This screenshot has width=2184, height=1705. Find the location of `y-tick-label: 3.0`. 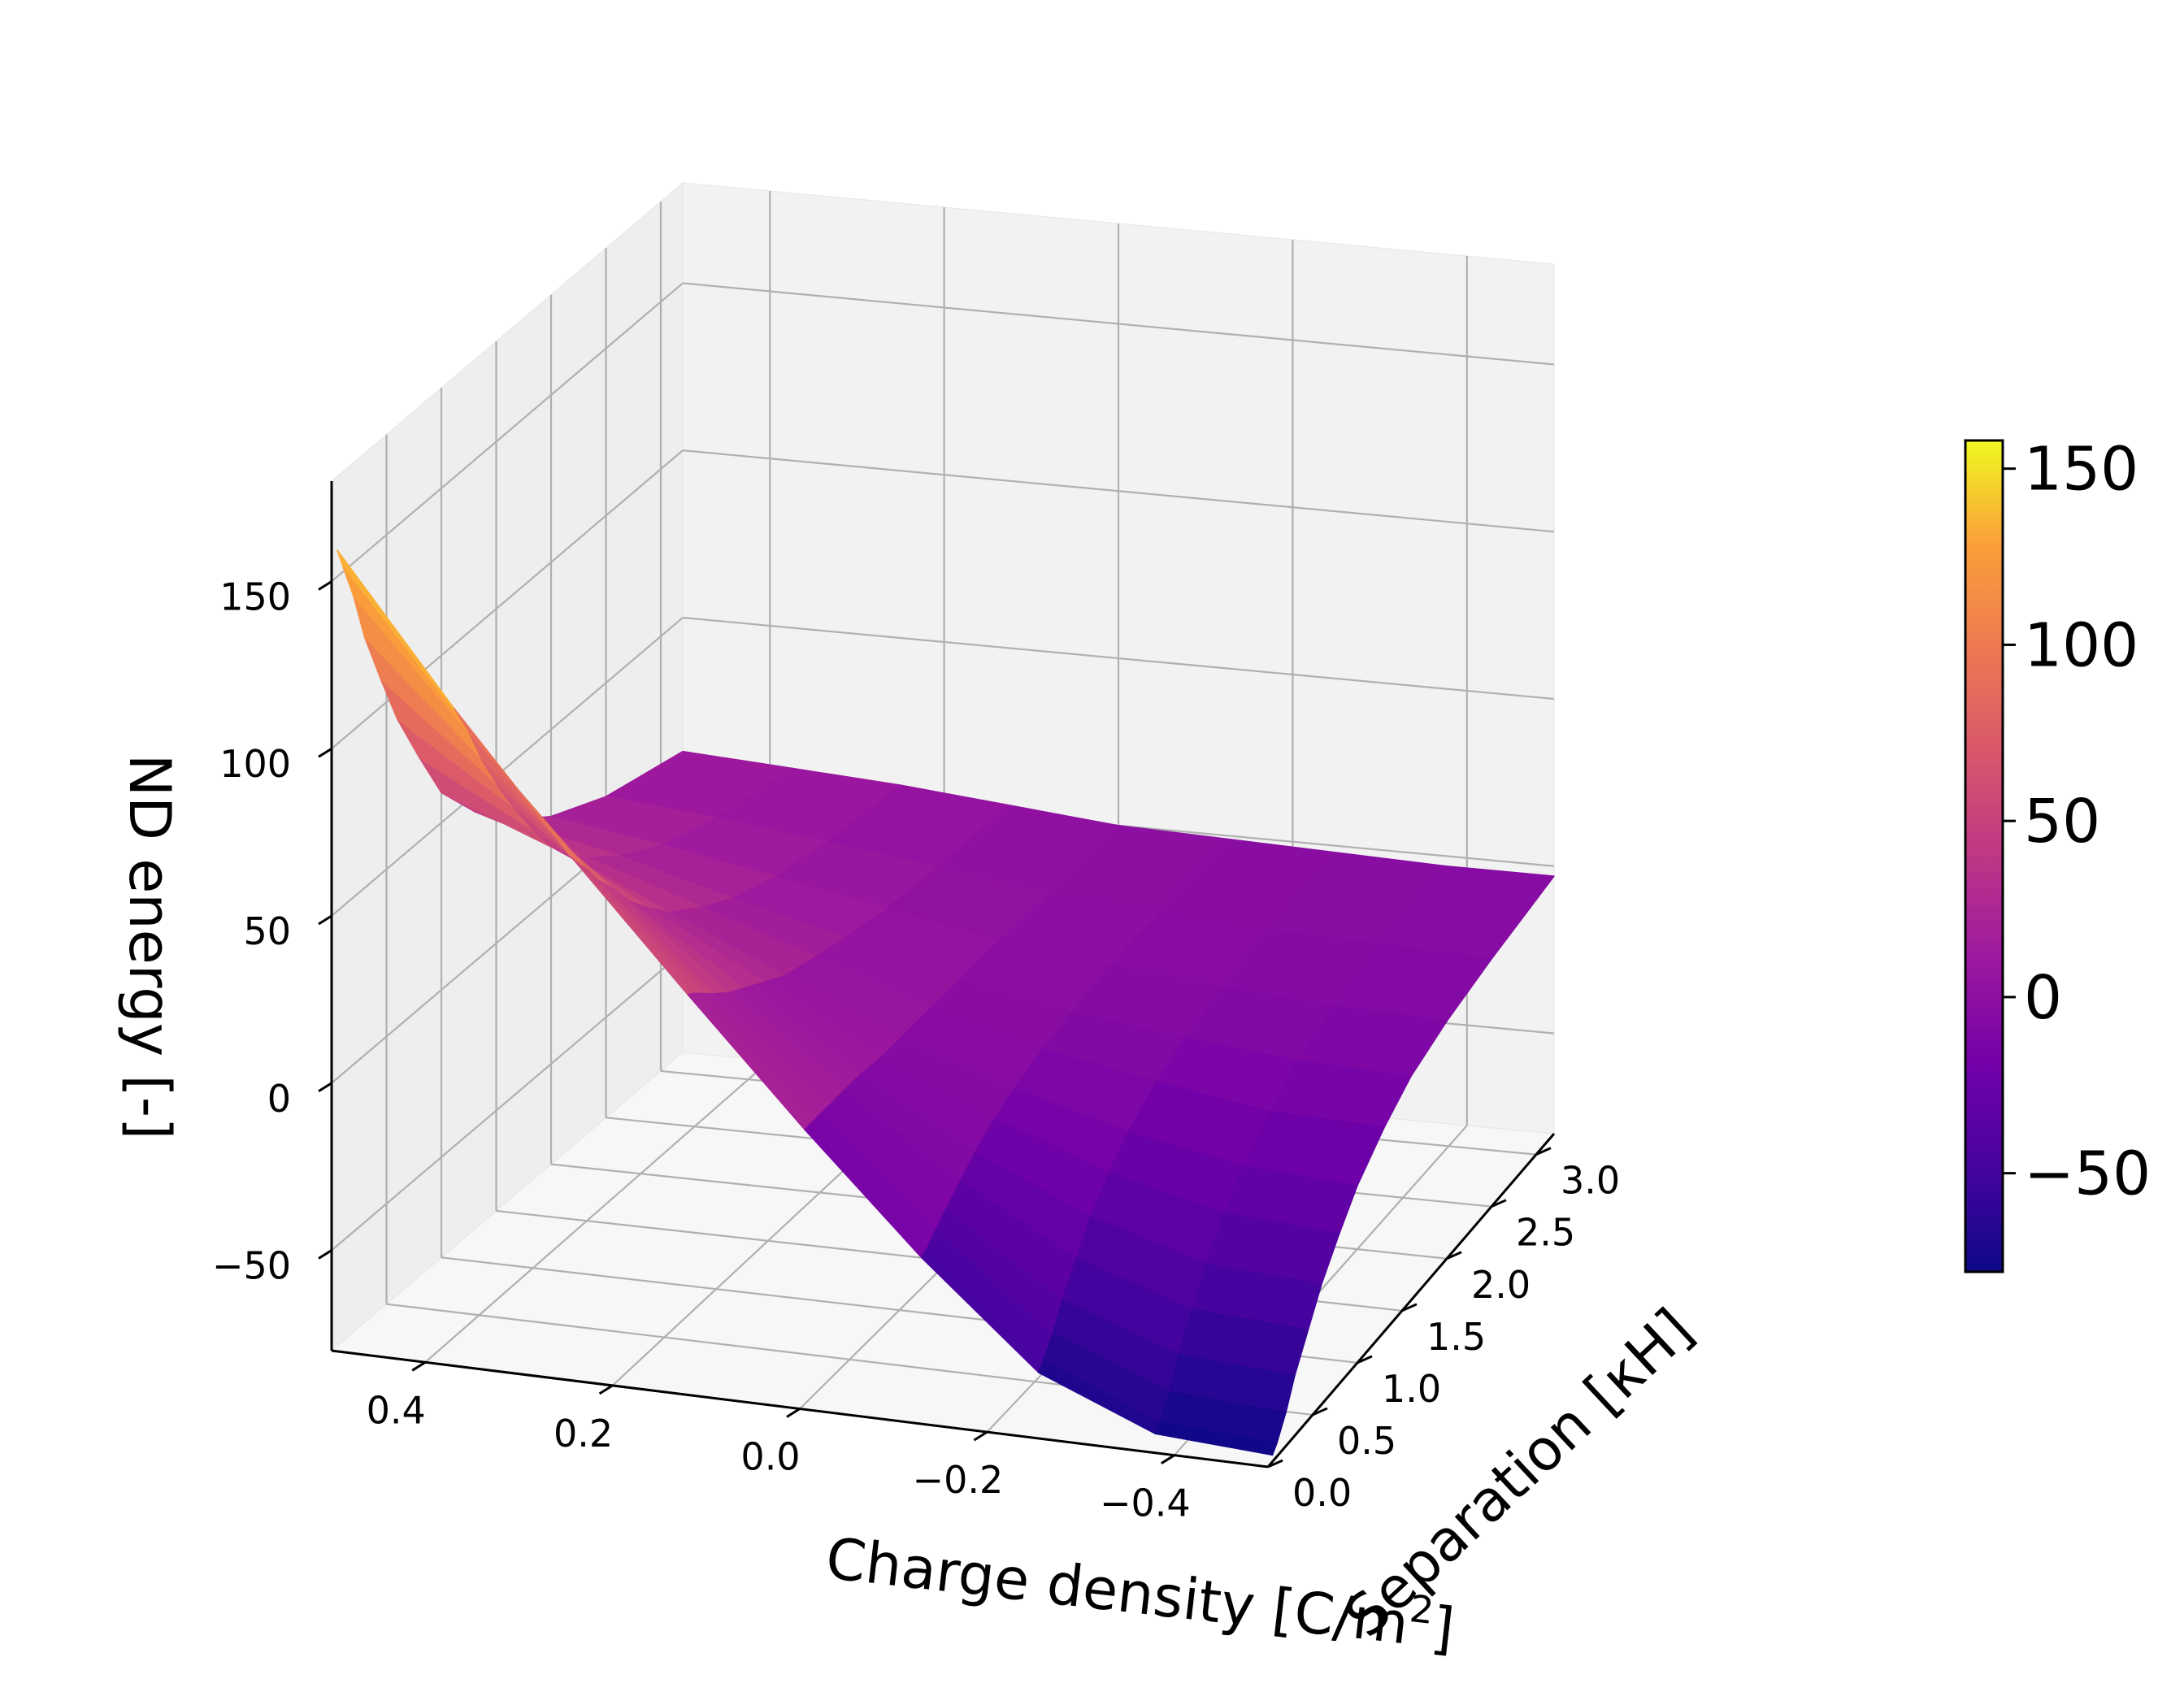

y-tick-label: 3.0 is located at coordinates (1590, 1181).